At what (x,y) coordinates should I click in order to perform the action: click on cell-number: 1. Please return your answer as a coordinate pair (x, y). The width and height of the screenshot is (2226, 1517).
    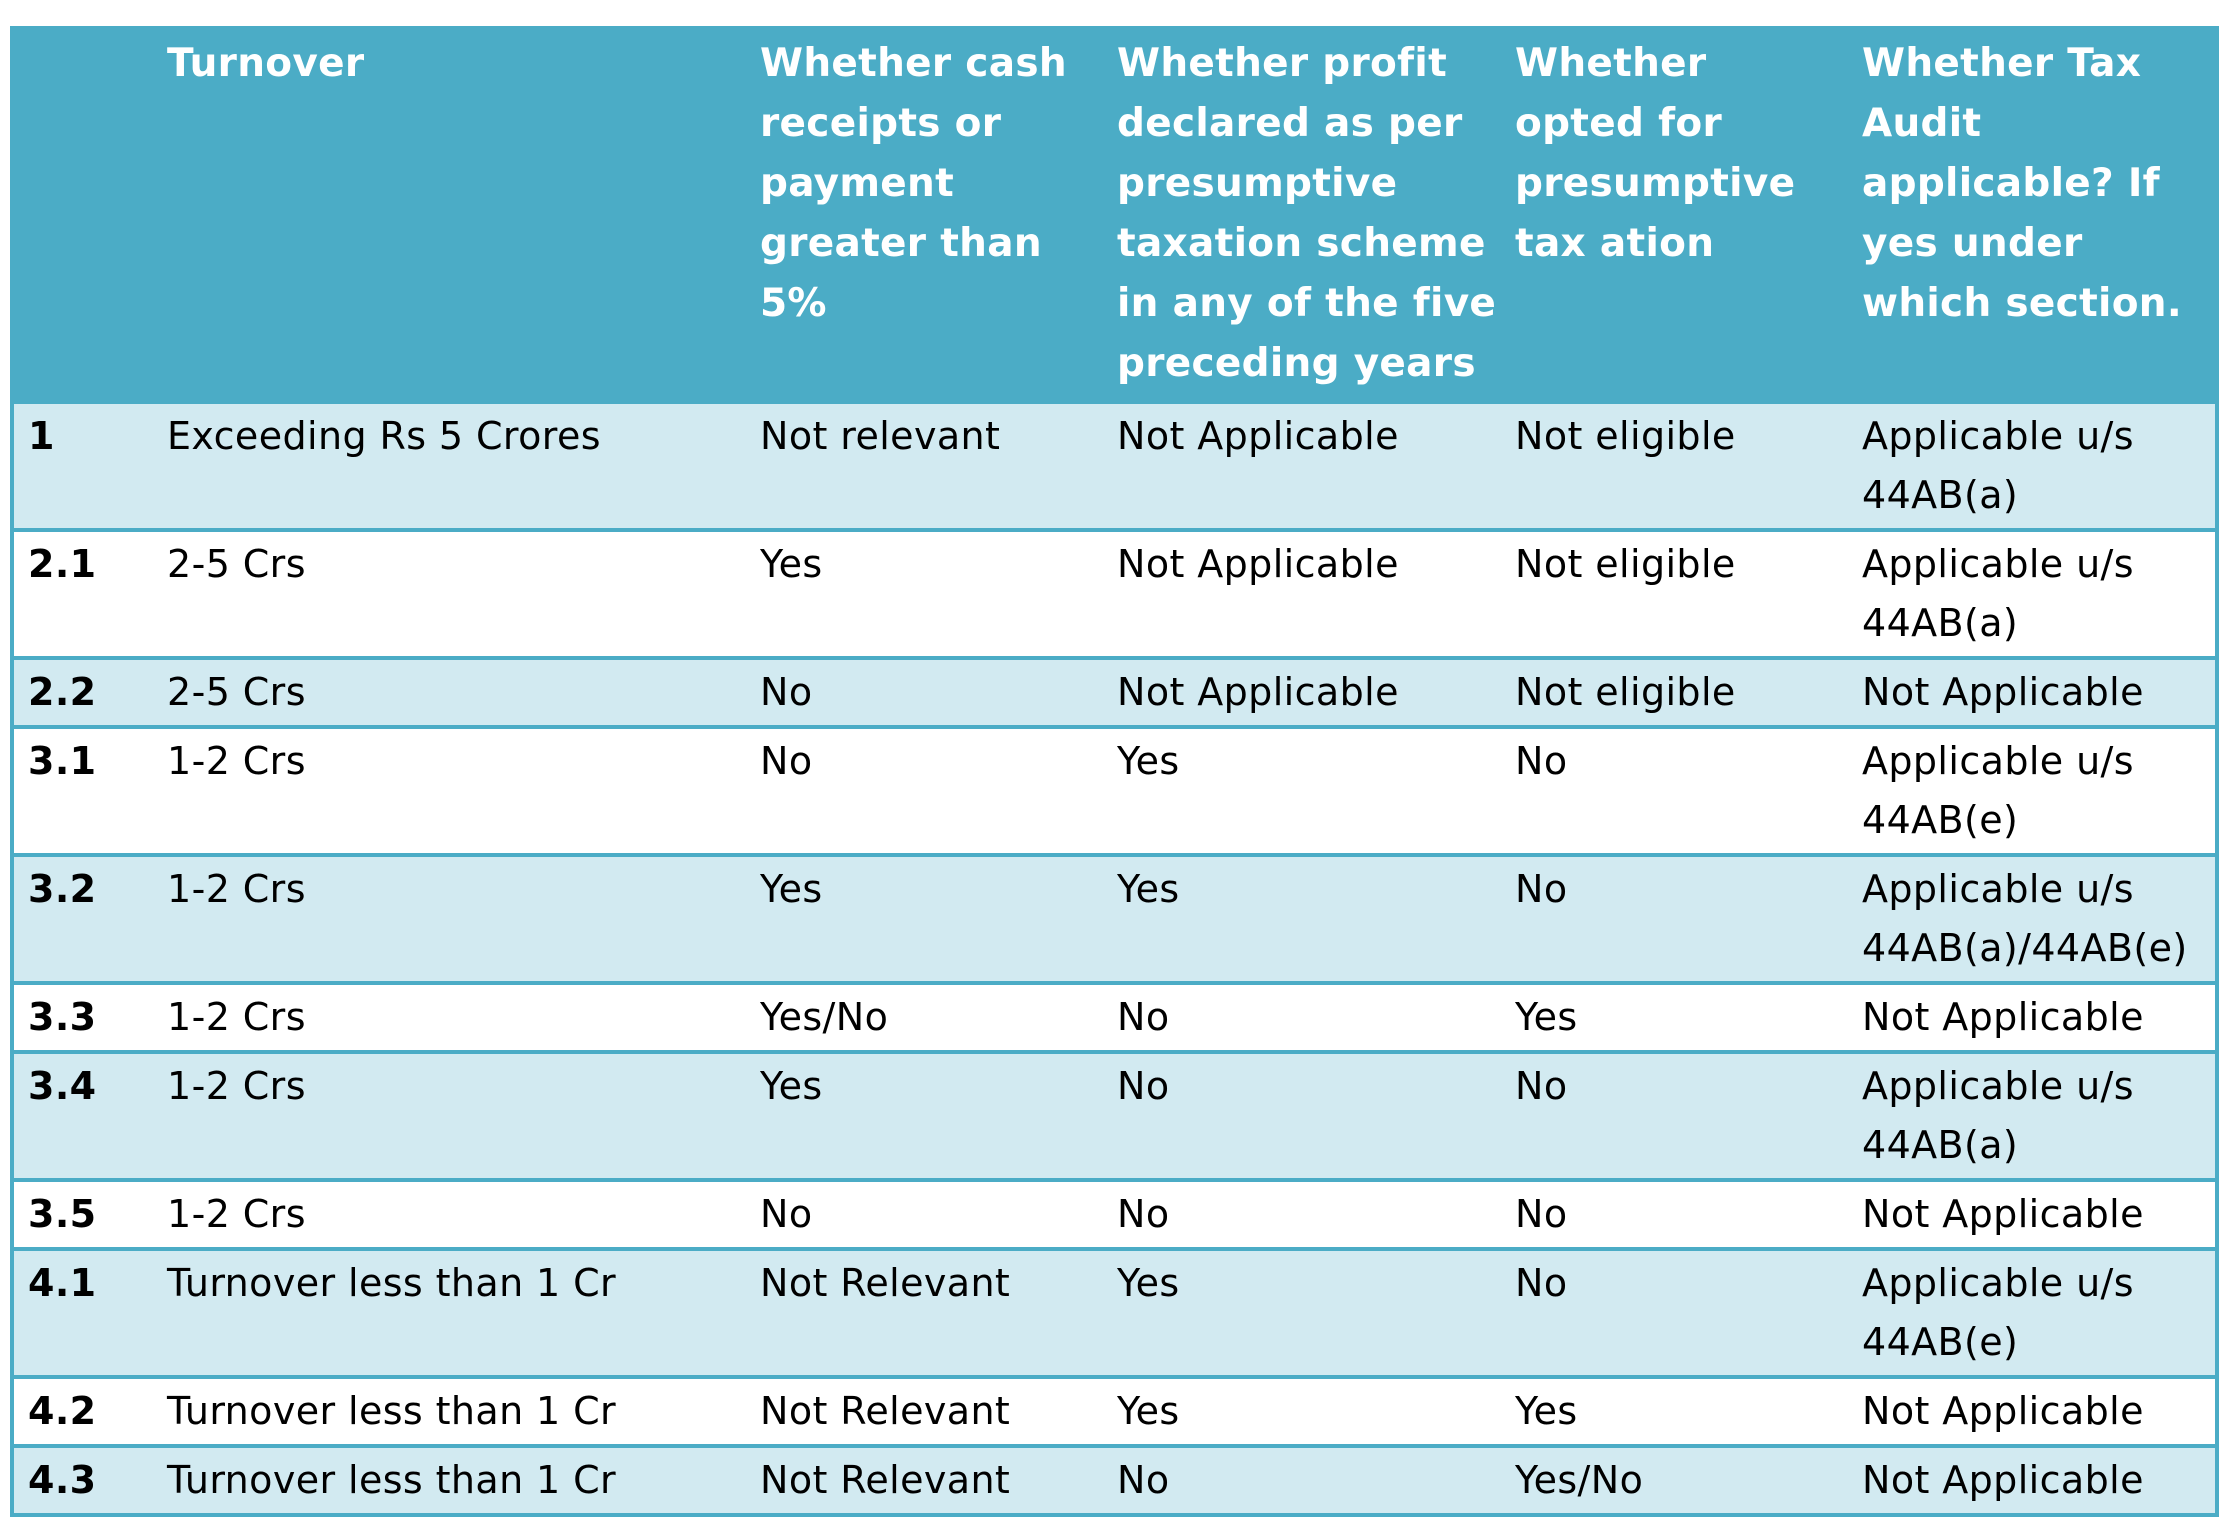
    Looking at the image, I should click on (84, 465).